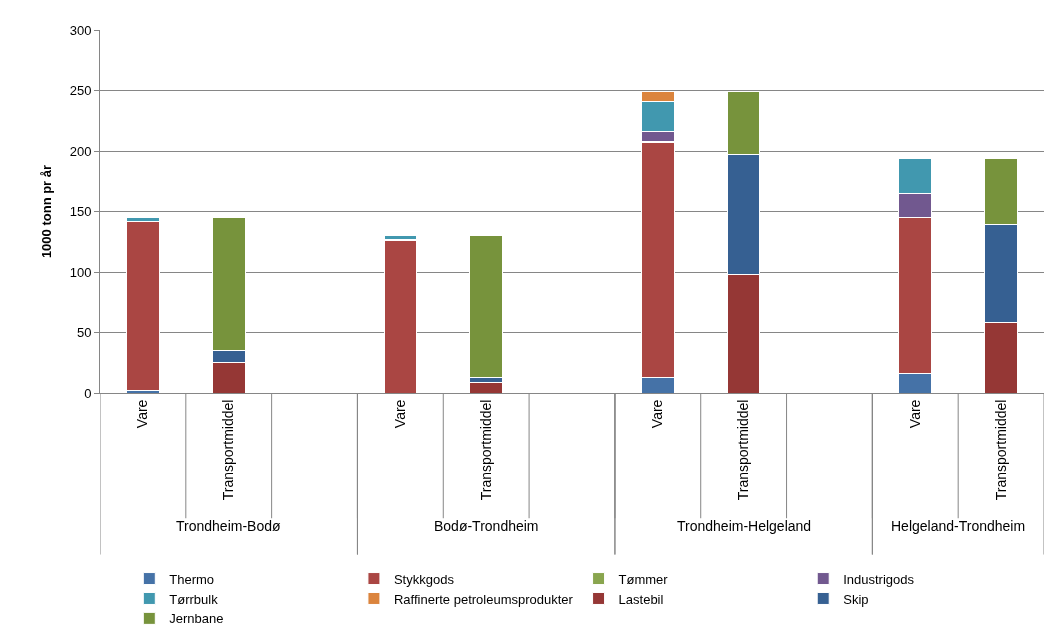 Image resolution: width=1050 pixels, height=640 pixels. What do you see at coordinates (228, 526) in the screenshot?
I see `text: Trondheim-Bodø` at bounding box center [228, 526].